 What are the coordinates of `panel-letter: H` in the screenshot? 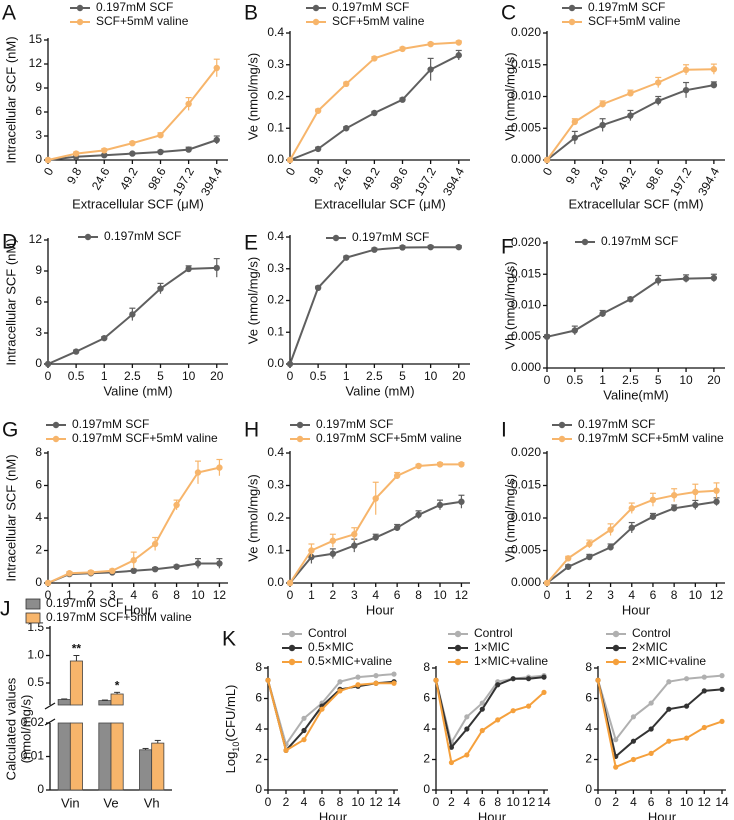 It's located at (251, 430).